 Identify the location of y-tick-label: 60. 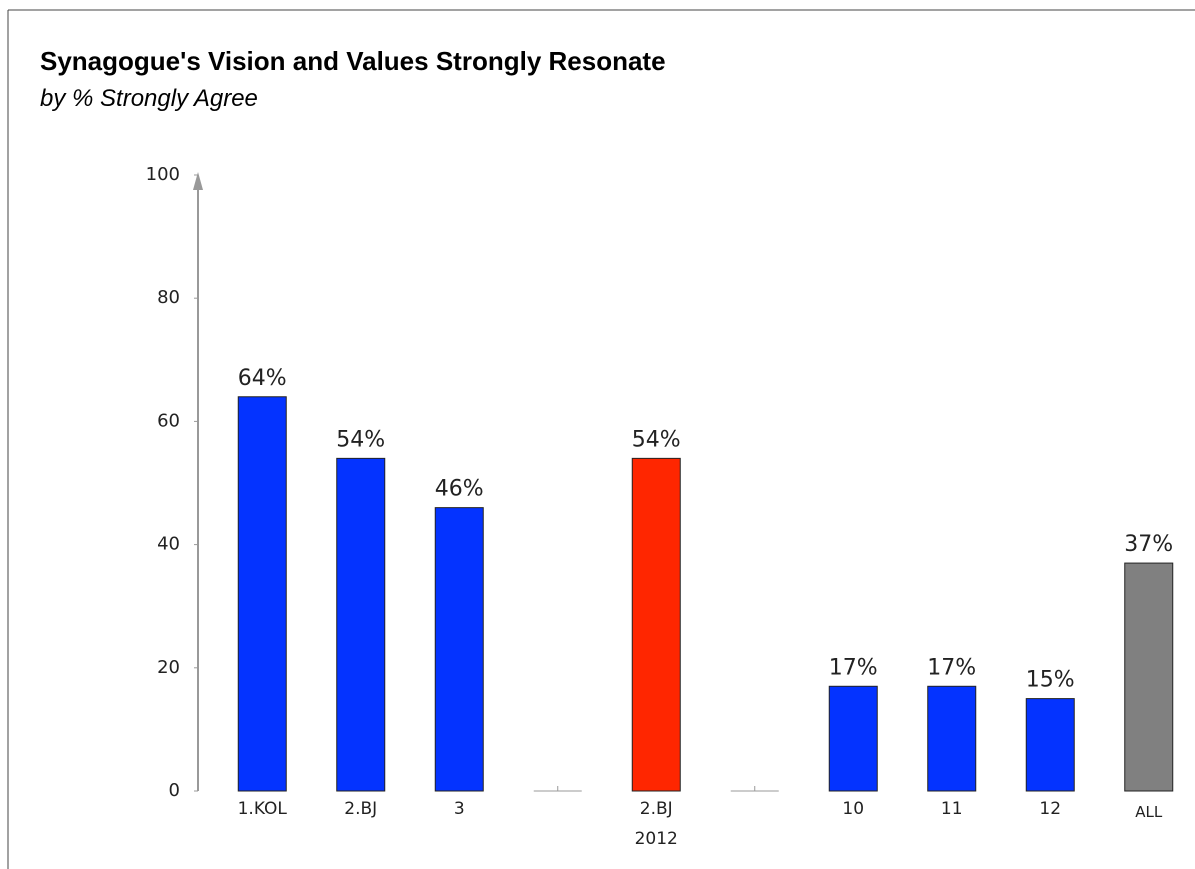
(168, 420).